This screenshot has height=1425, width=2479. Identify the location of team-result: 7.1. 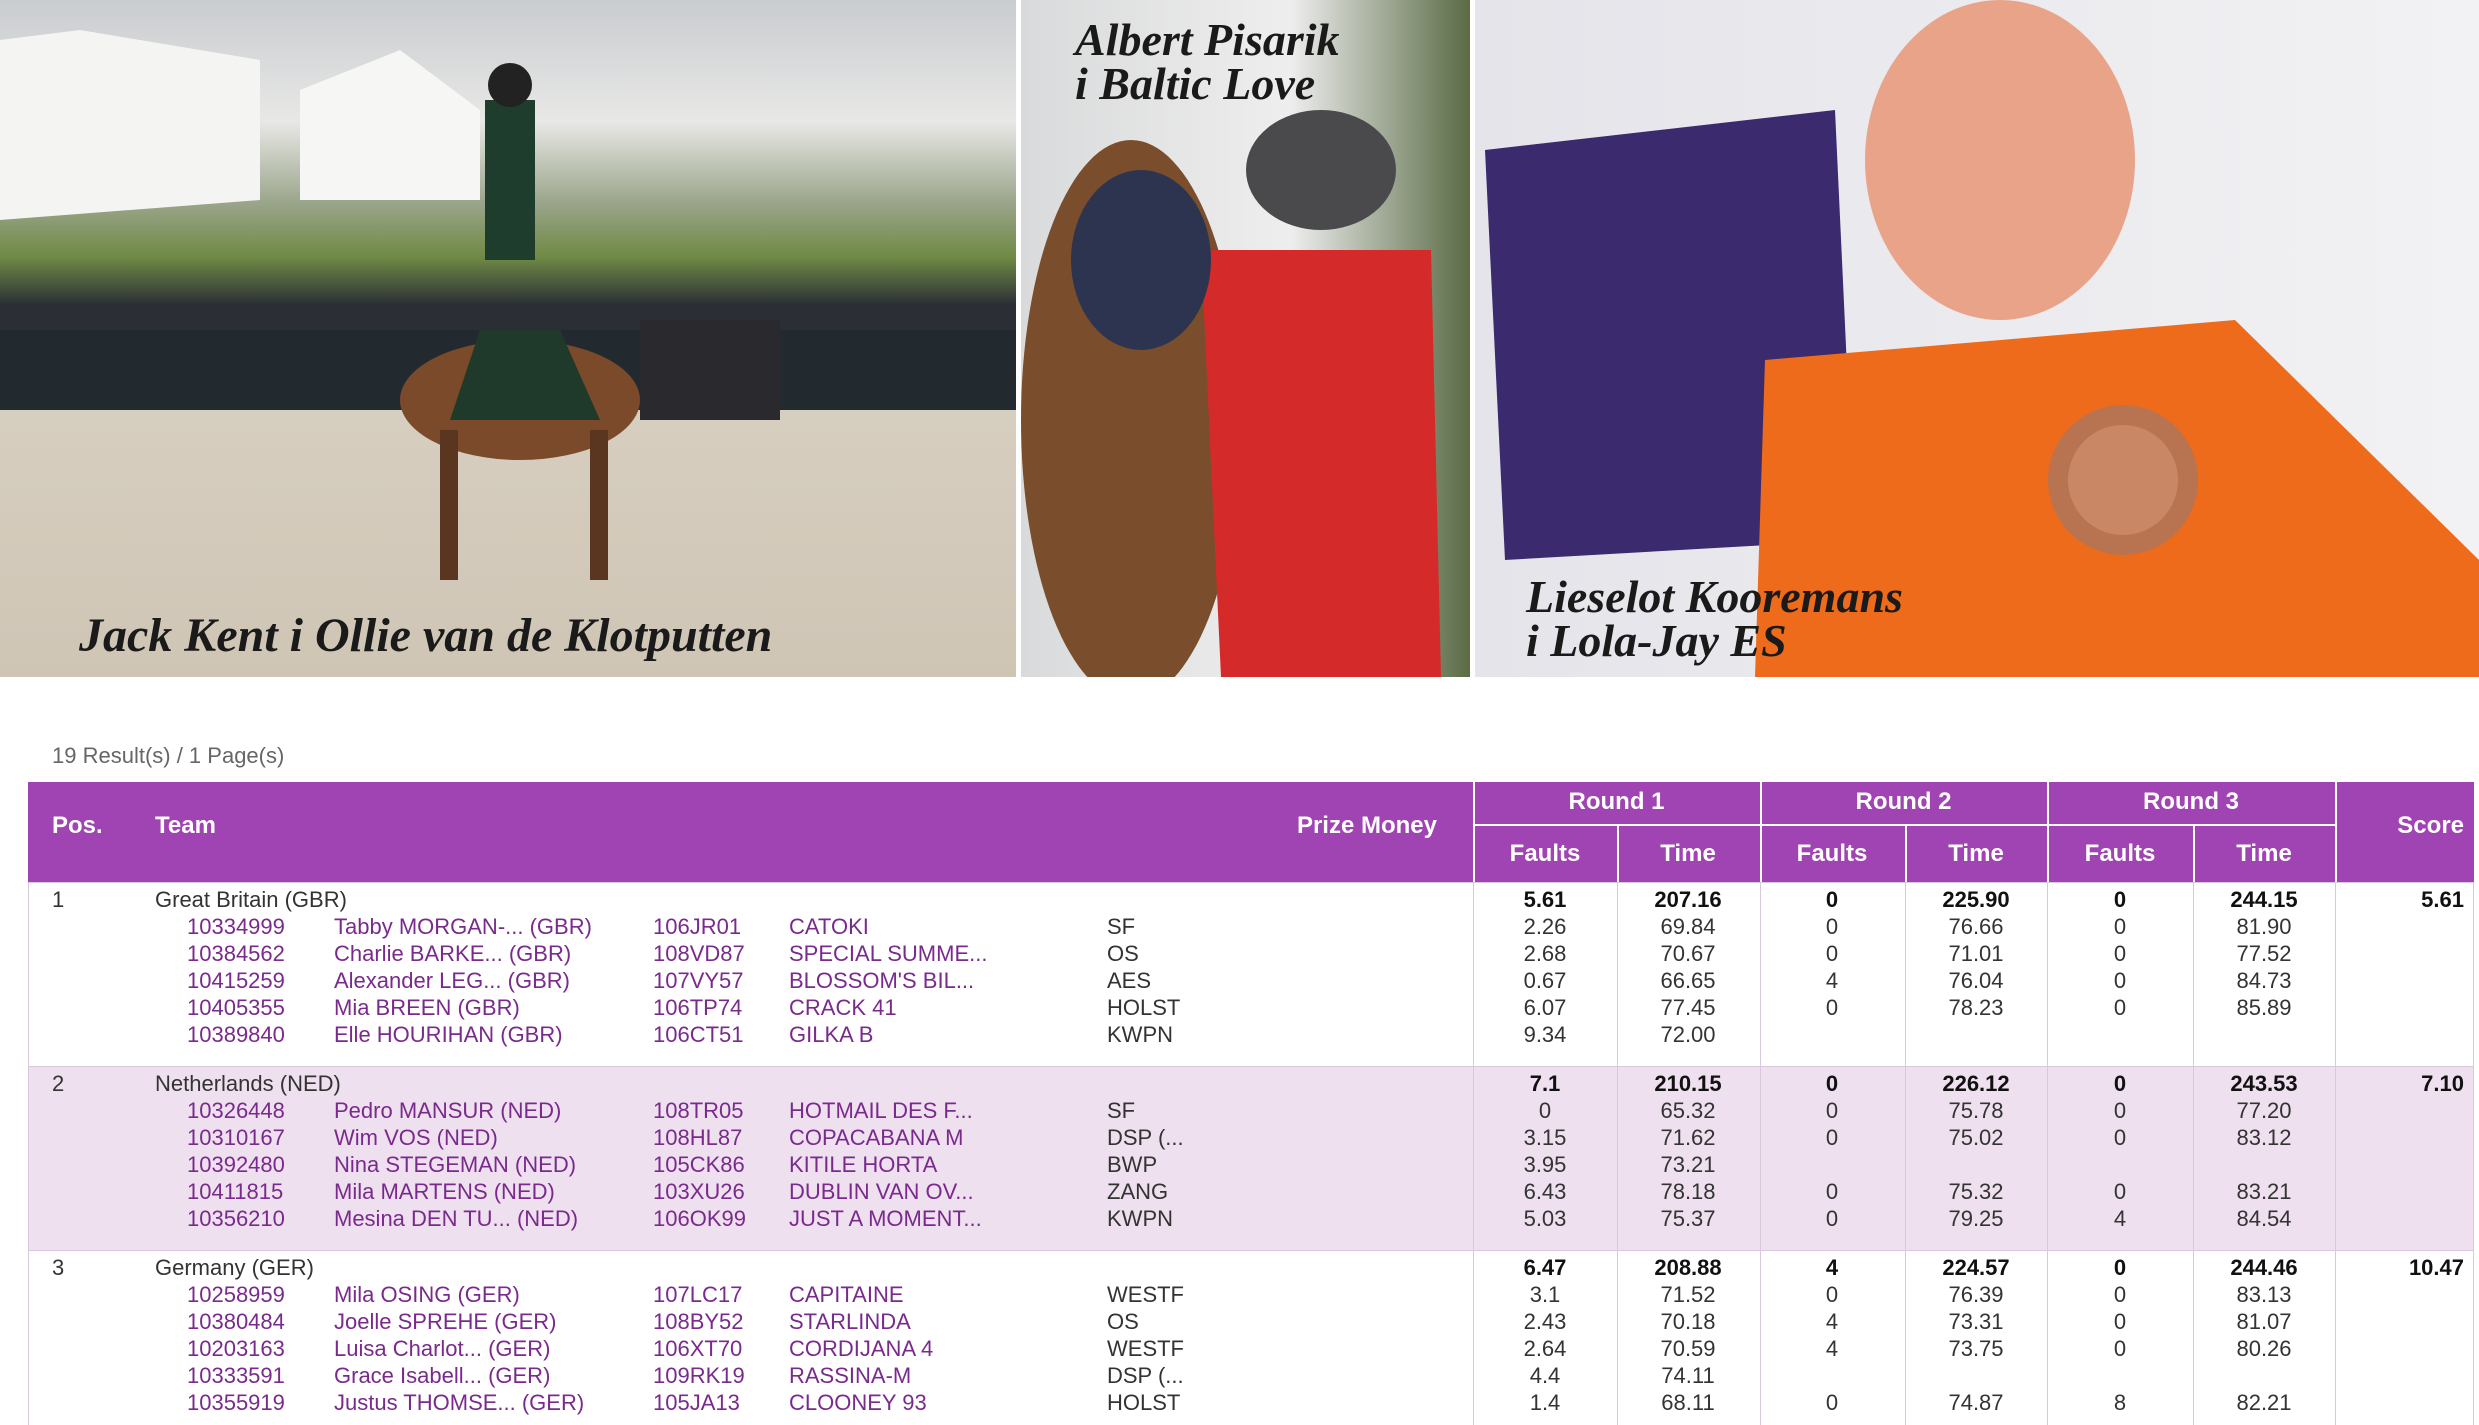
(1545, 1083).